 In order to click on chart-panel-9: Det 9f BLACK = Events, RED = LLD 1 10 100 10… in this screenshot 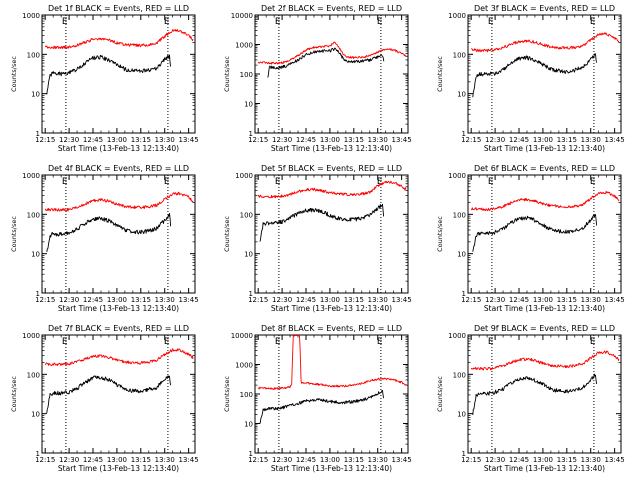, I will do `click(530, 398)`.